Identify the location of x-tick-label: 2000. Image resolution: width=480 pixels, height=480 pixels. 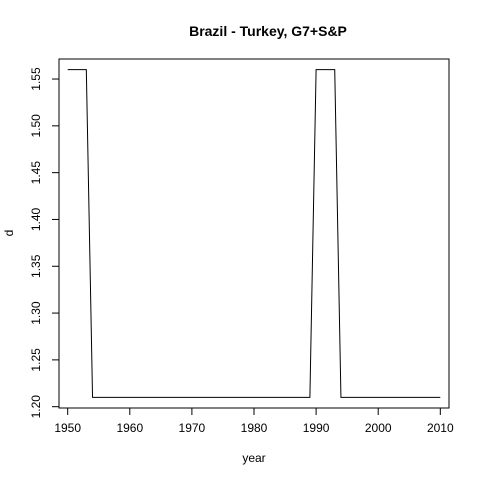
(378, 428).